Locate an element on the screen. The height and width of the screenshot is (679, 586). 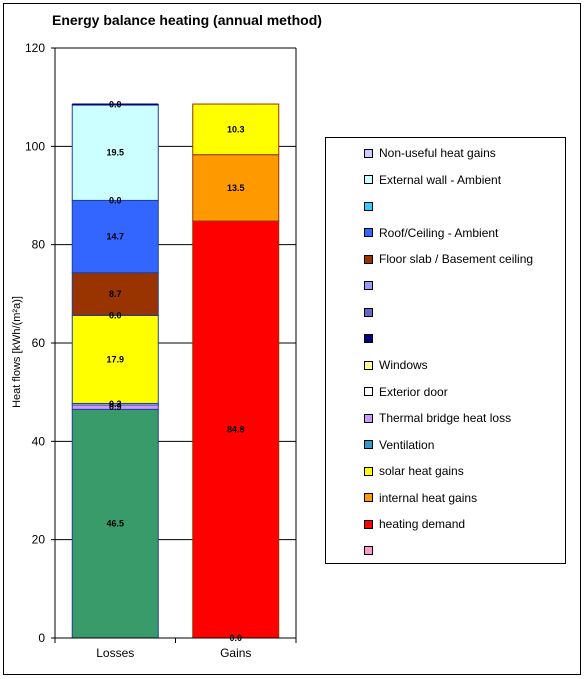
legend-label: External wall - Ambient is located at coordinates (440, 179).